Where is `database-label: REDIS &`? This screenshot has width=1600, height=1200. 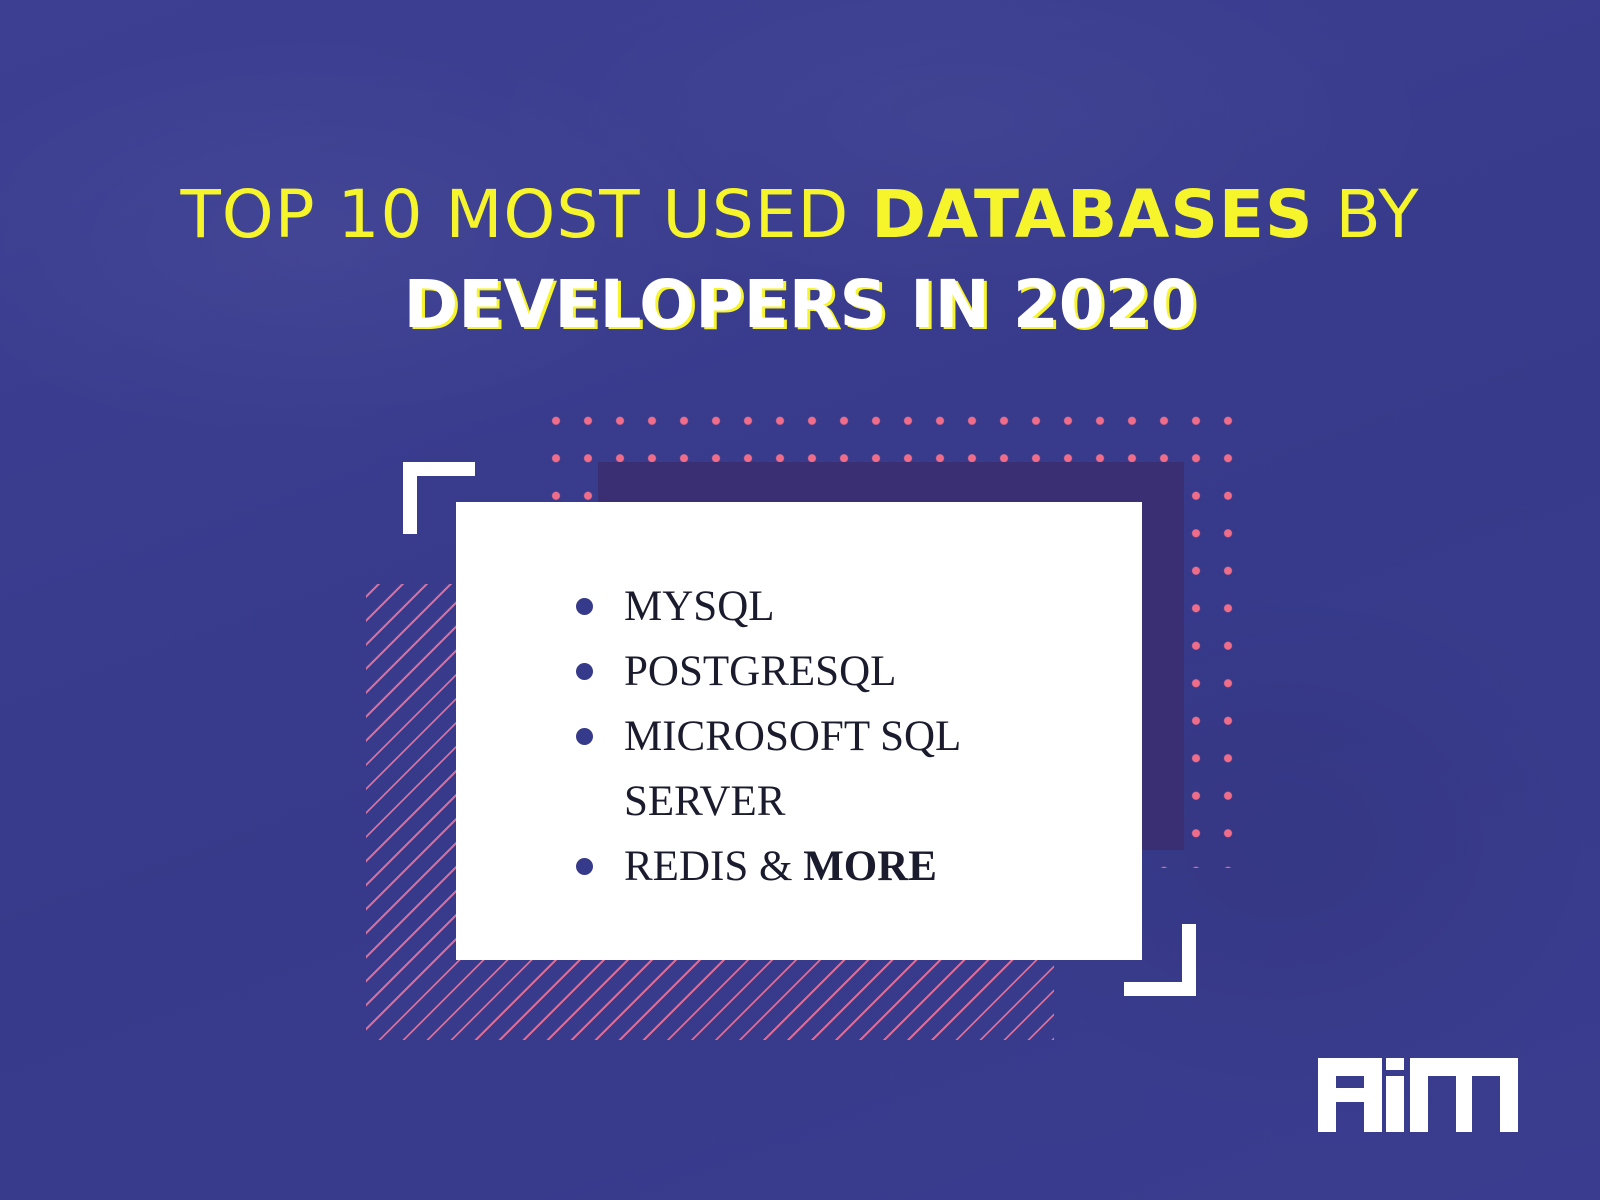 database-label: REDIS & is located at coordinates (708, 866).